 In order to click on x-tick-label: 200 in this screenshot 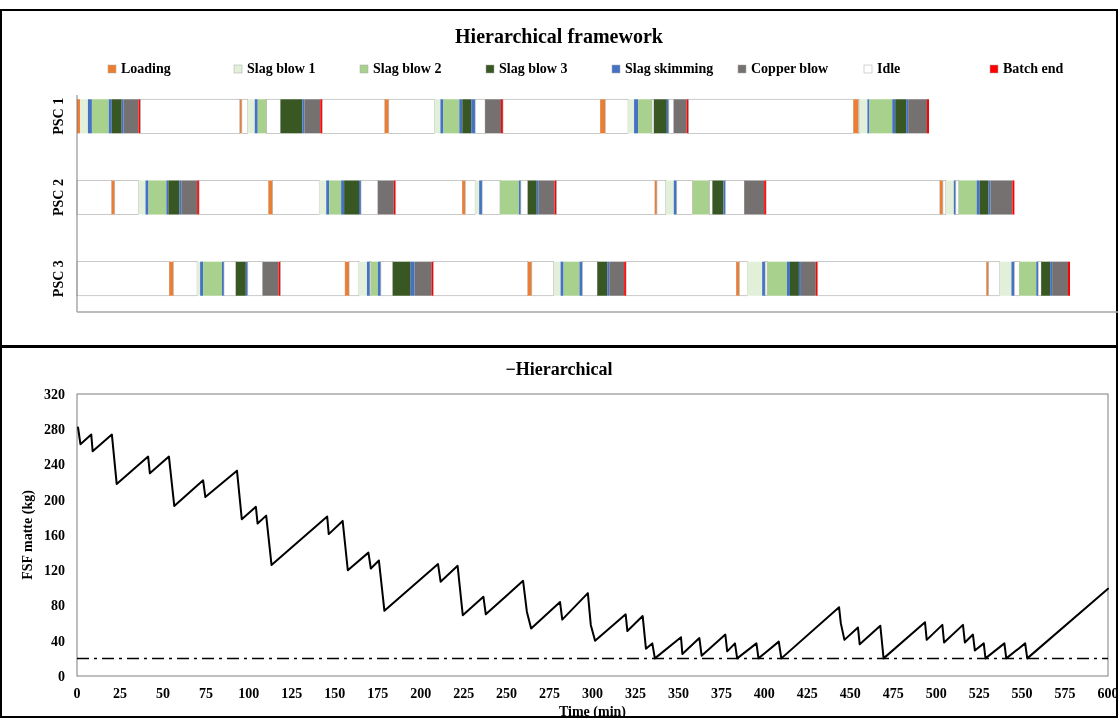, I will do `click(421, 693)`.